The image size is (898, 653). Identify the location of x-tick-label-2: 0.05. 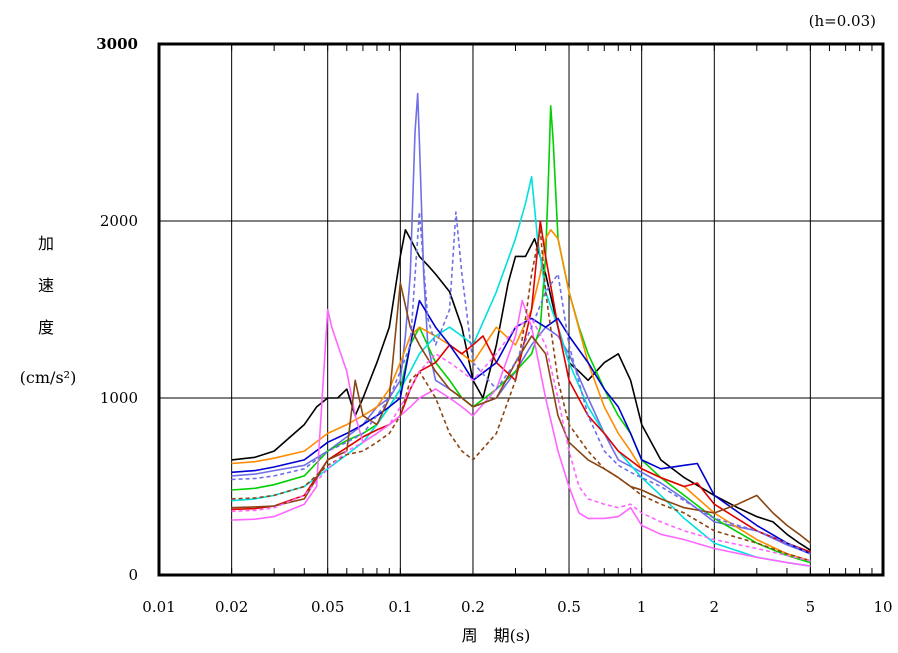
(327, 607).